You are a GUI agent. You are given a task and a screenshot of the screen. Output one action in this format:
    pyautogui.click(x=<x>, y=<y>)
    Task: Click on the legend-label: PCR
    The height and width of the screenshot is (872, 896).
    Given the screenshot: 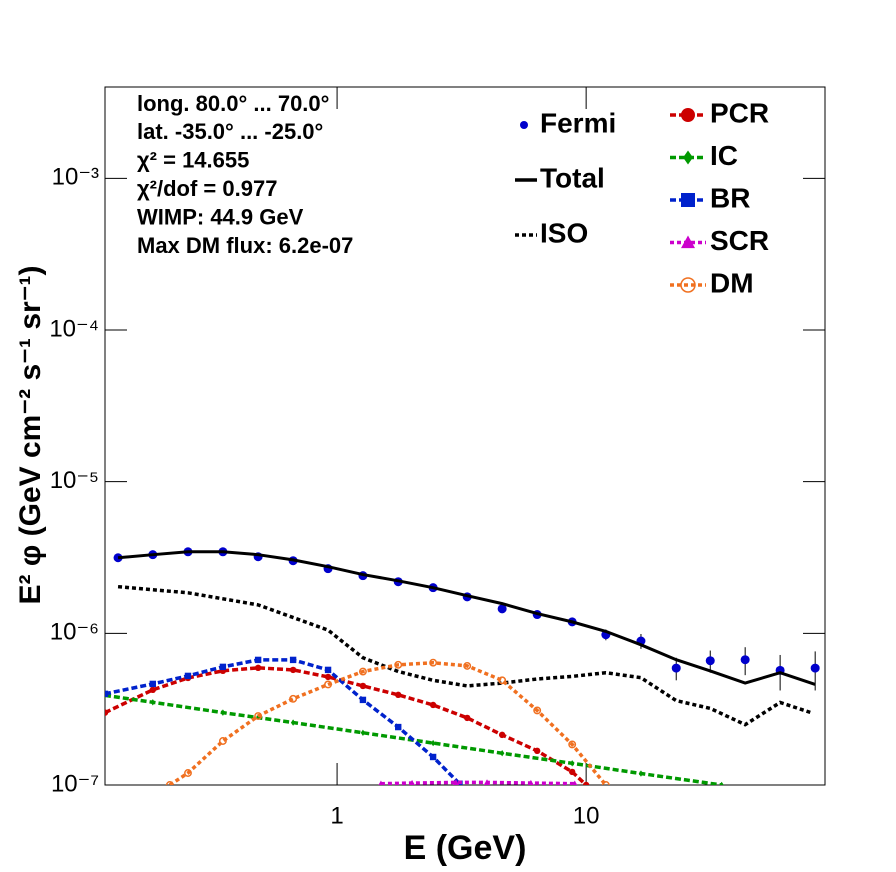 What is the action you would take?
    pyautogui.click(x=739, y=112)
    